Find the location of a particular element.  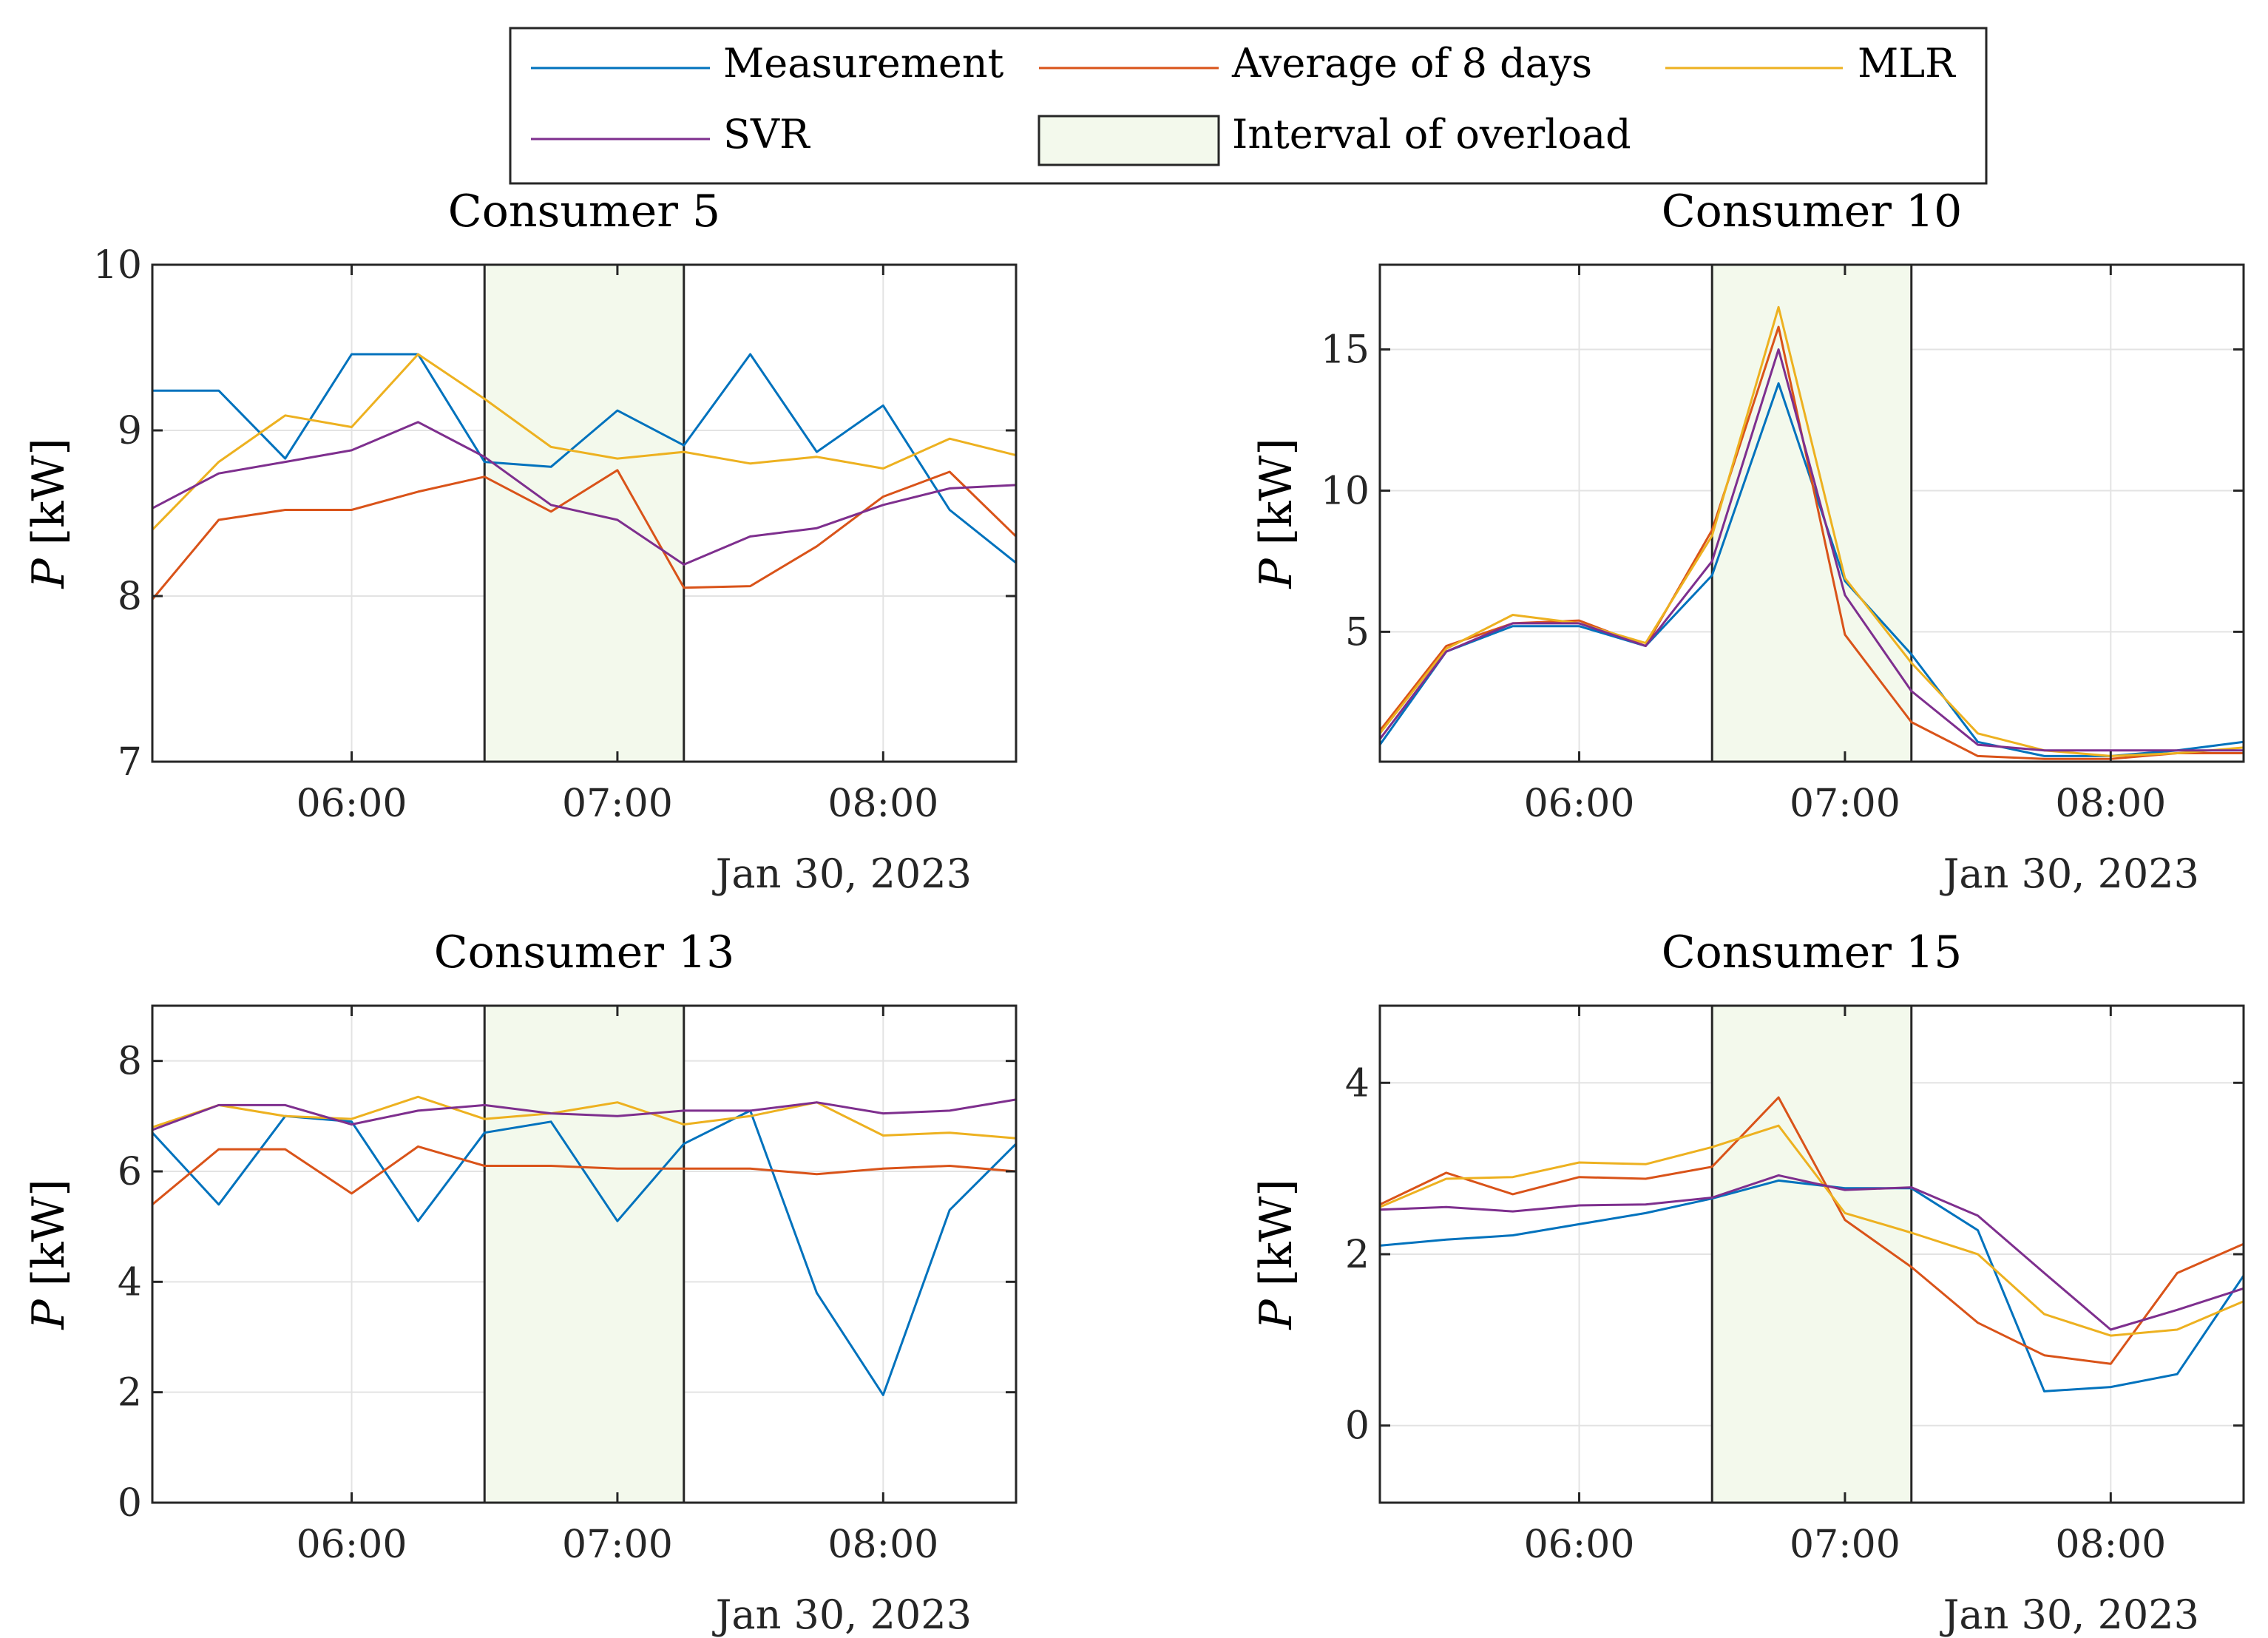

y-tick-labels: 0 2 4 6 8 is located at coordinates (567, 1283).